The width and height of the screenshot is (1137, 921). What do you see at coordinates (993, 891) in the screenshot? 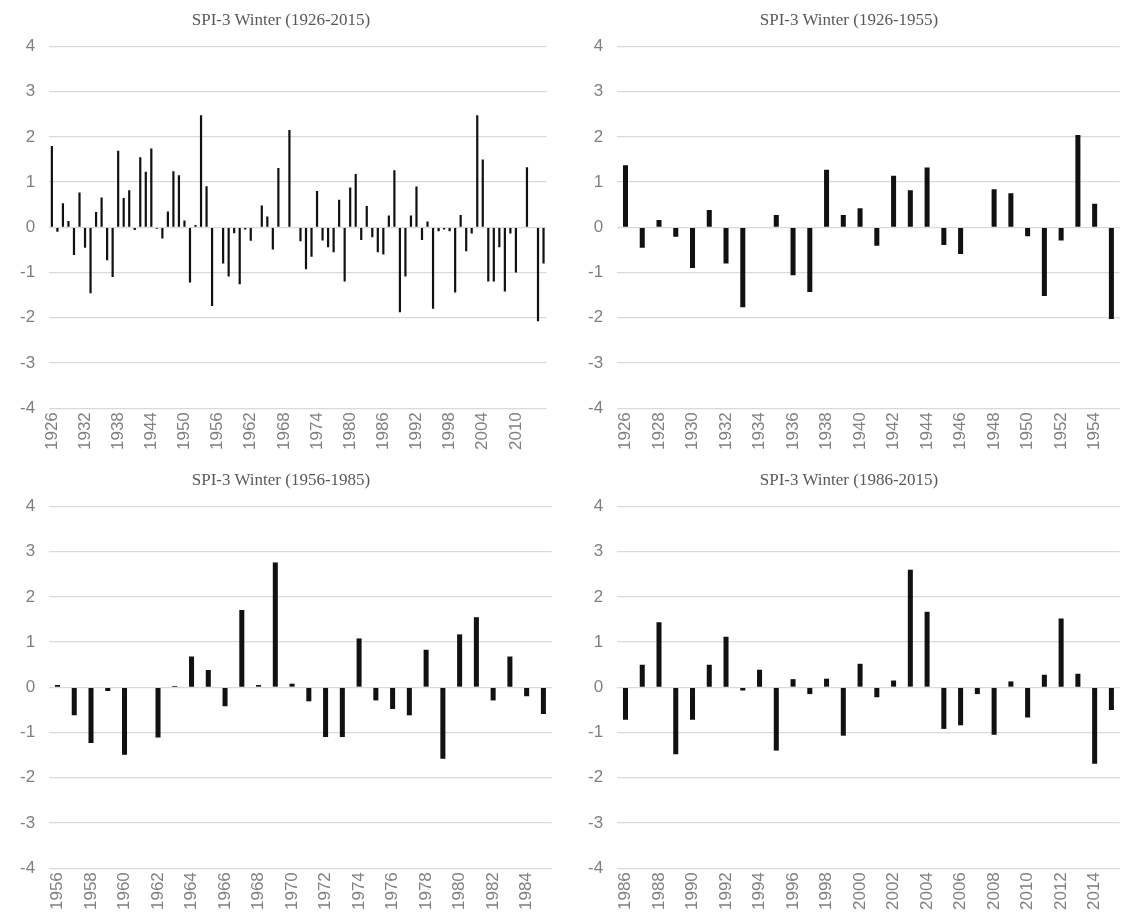
I see `x-tick-label: 2008` at bounding box center [993, 891].